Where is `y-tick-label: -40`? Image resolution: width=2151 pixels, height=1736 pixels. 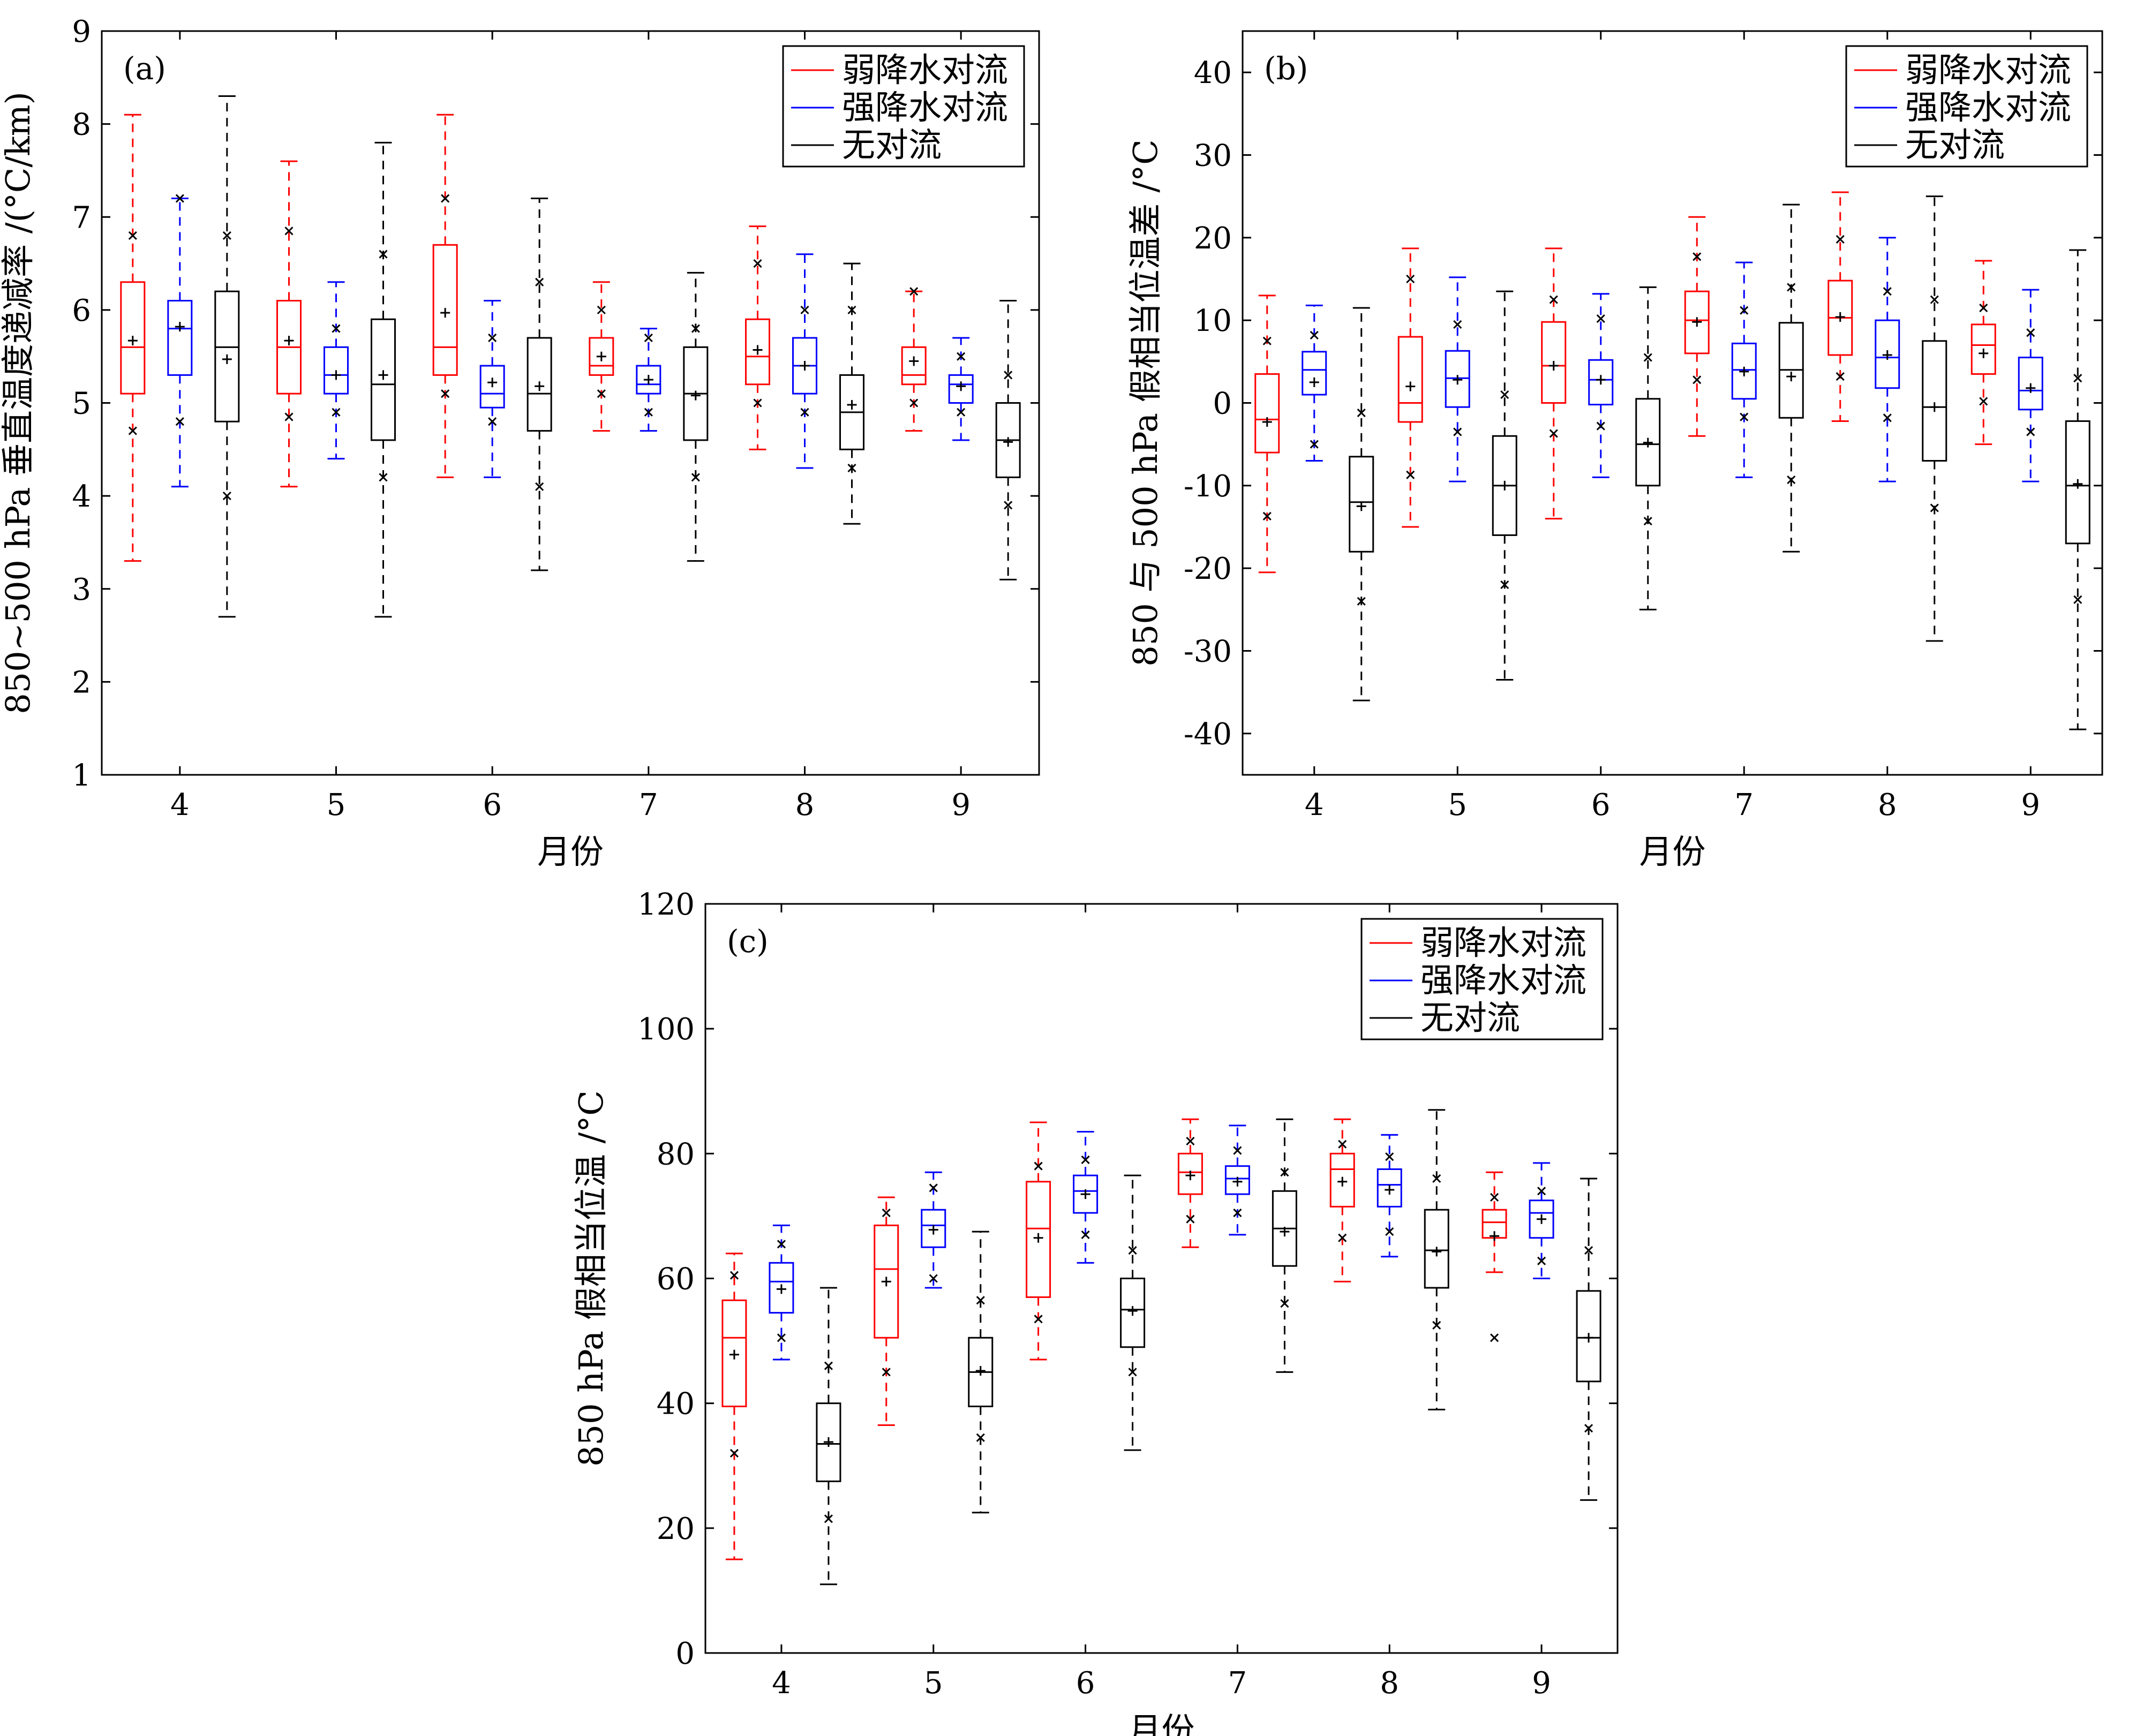 y-tick-label: -40 is located at coordinates (1208, 734).